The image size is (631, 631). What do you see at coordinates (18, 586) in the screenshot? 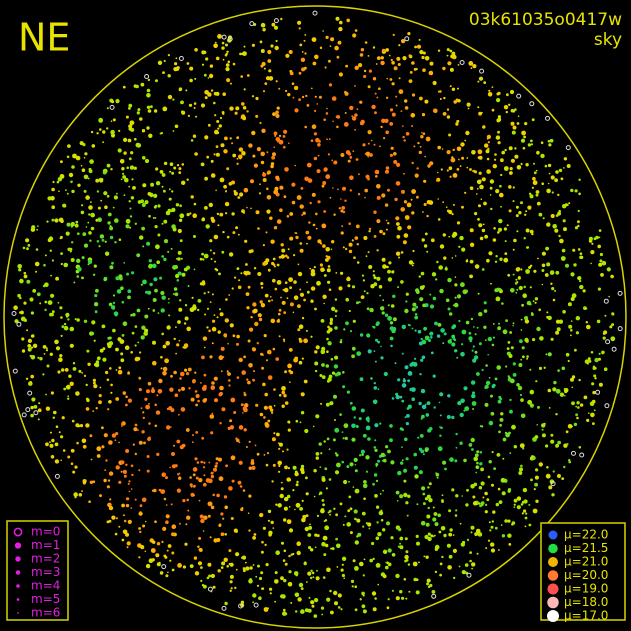
I see `magnitude-marker` at bounding box center [18, 586].